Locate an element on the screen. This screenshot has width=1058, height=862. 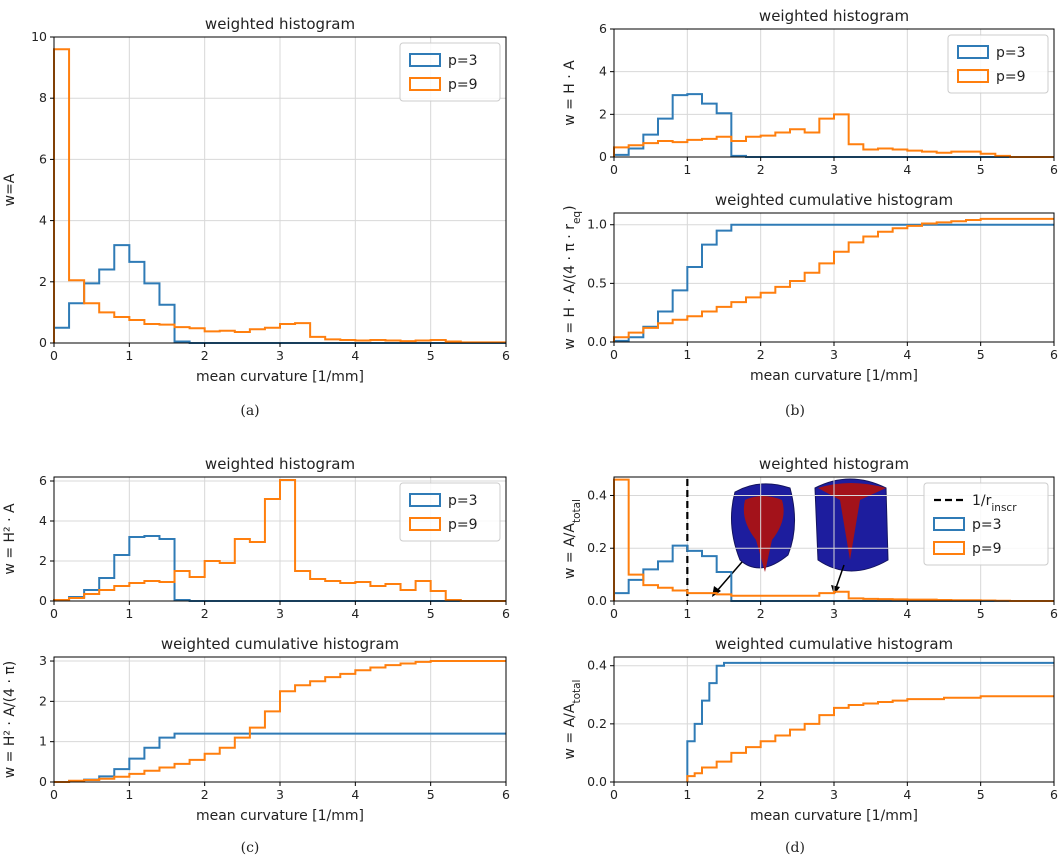
svg-text: (d) is located at coordinates (795, 848).